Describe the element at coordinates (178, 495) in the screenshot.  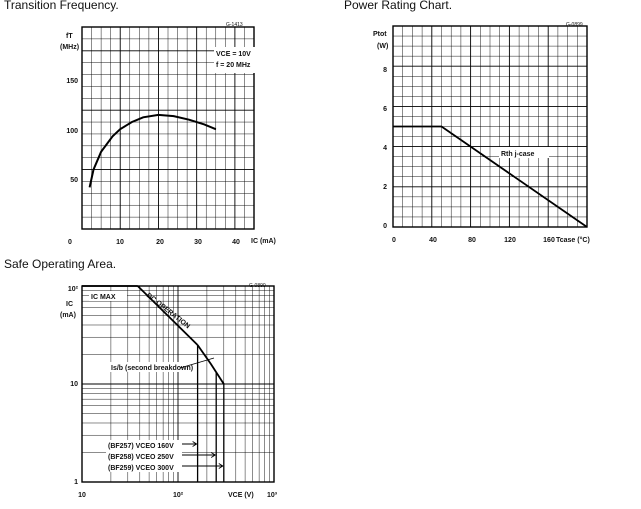
I see `x-tick-100: 10²` at that location.